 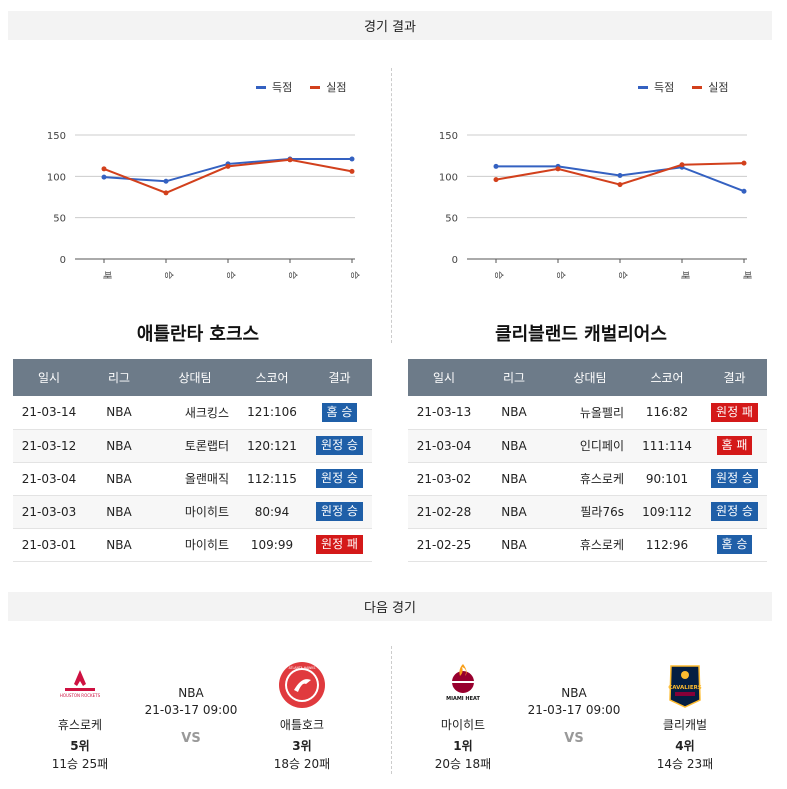 I want to click on table-row: 21-03-01 NBA 마이히트 109:99 원정 패, so click(x=192, y=545).